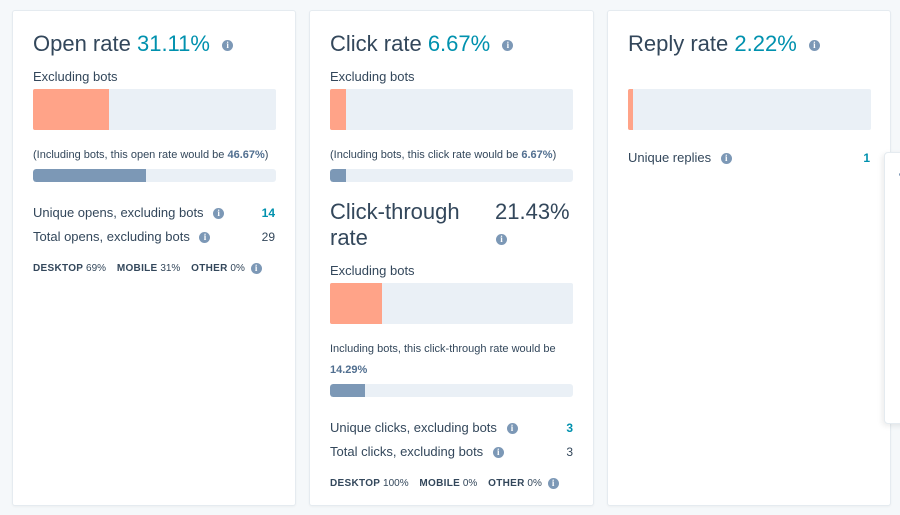 This screenshot has height=515, width=900. Describe the element at coordinates (347, 390) in the screenshot. I see `ctr-including-bar-fill` at that location.